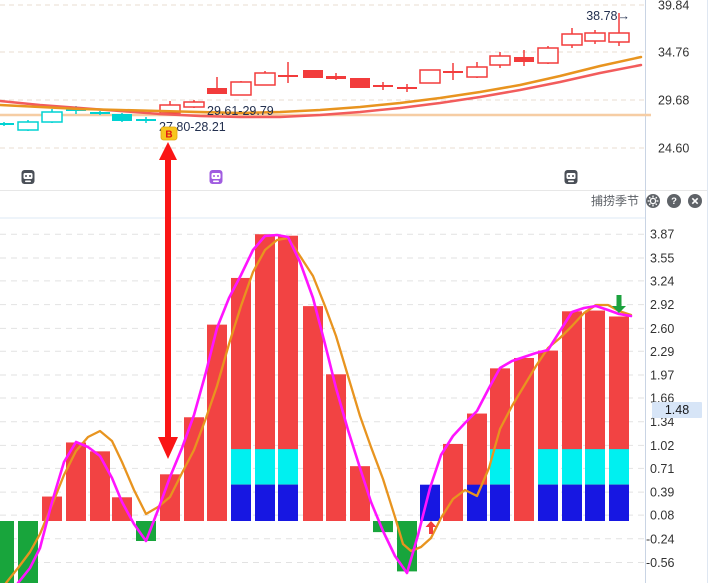  Describe the element at coordinates (653, 200) in the screenshot. I see `settings-icon` at that location.